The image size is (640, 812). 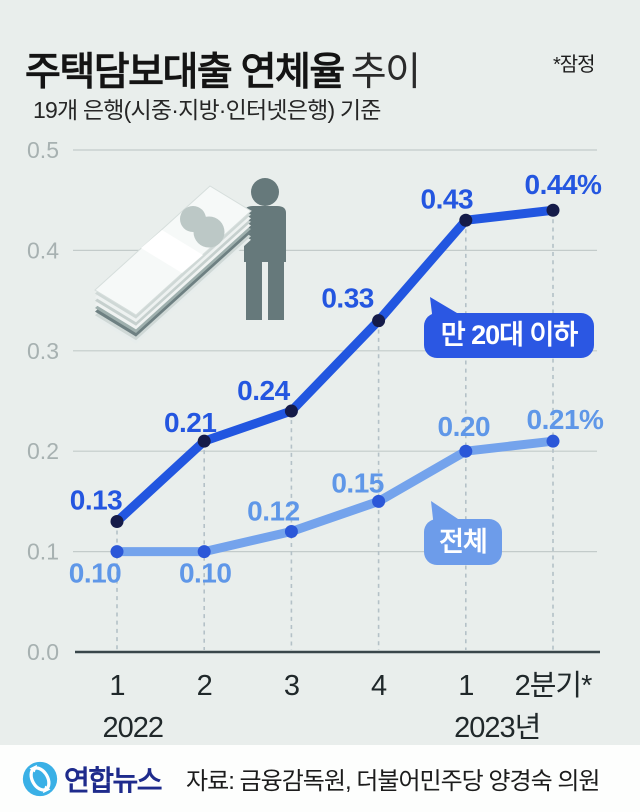 What do you see at coordinates (574, 65) in the screenshot?
I see `provisional-note: *잠정` at bounding box center [574, 65].